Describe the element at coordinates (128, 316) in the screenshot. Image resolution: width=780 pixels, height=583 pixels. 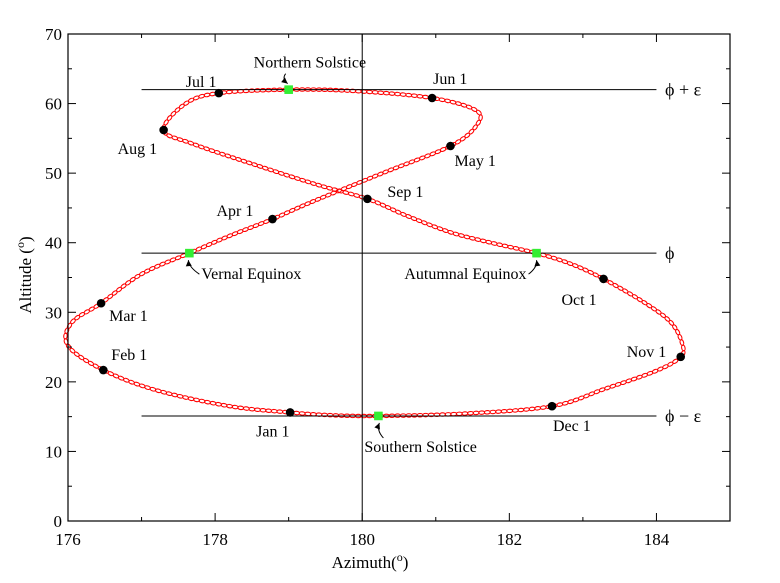
I see `month-label: Mar 1` at that location.